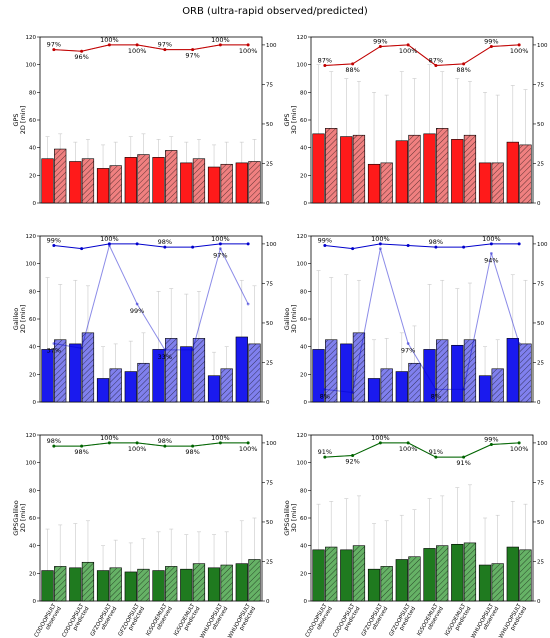 This screenshot has width=550, height=638. What do you see at coordinates (540, 284) in the screenshot?
I see `gal-3d-y2tick-label: 75` at bounding box center [540, 284].